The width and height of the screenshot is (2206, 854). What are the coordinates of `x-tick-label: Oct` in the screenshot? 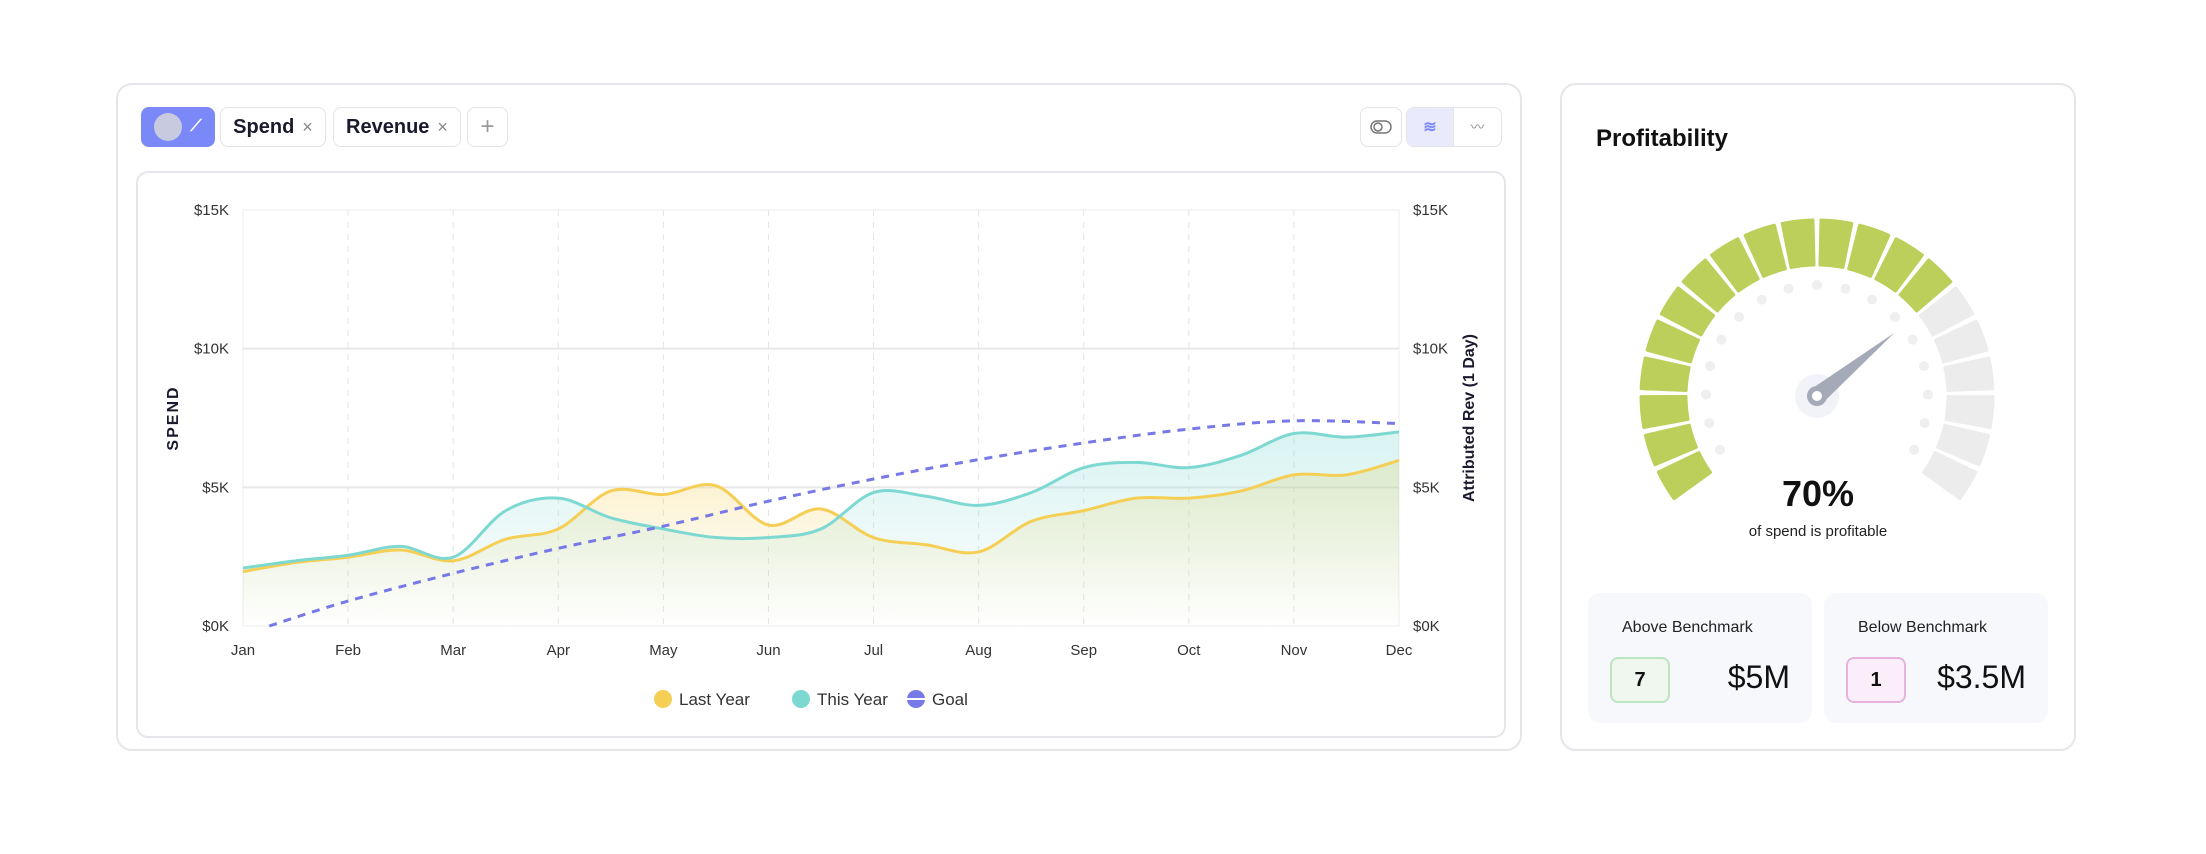 It's located at (1189, 650).